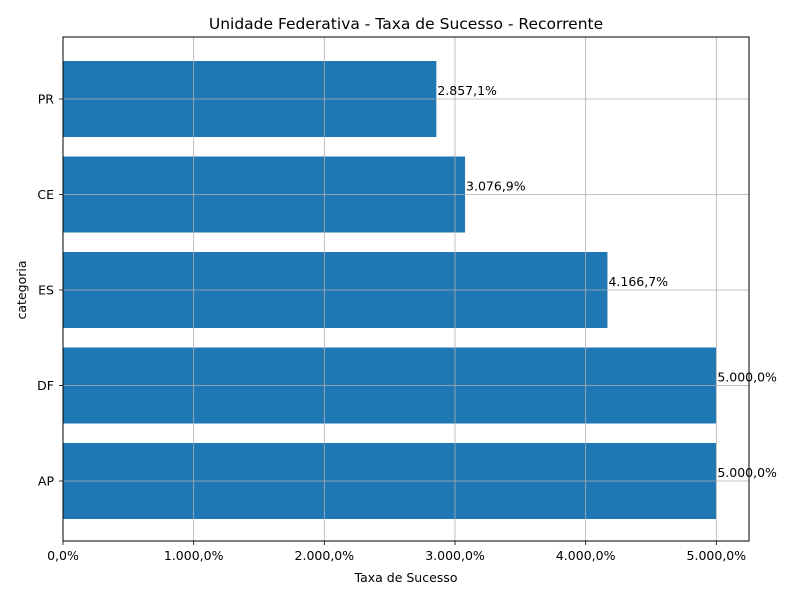  I want to click on data-label: 2.857,1%, so click(467, 90).